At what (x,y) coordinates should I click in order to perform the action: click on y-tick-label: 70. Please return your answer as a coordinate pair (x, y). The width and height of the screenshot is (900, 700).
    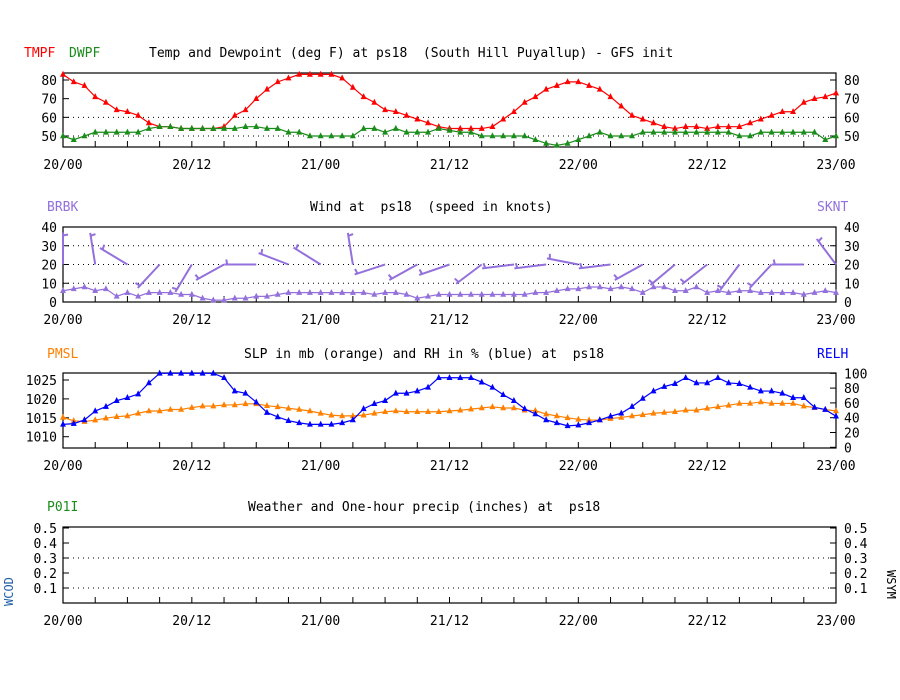
    Looking at the image, I should click on (49, 100).